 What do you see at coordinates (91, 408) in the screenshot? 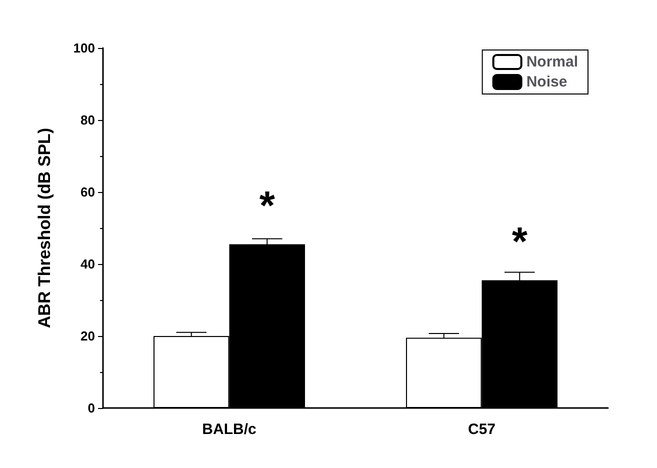
I see `y-tick-label: 0` at bounding box center [91, 408].